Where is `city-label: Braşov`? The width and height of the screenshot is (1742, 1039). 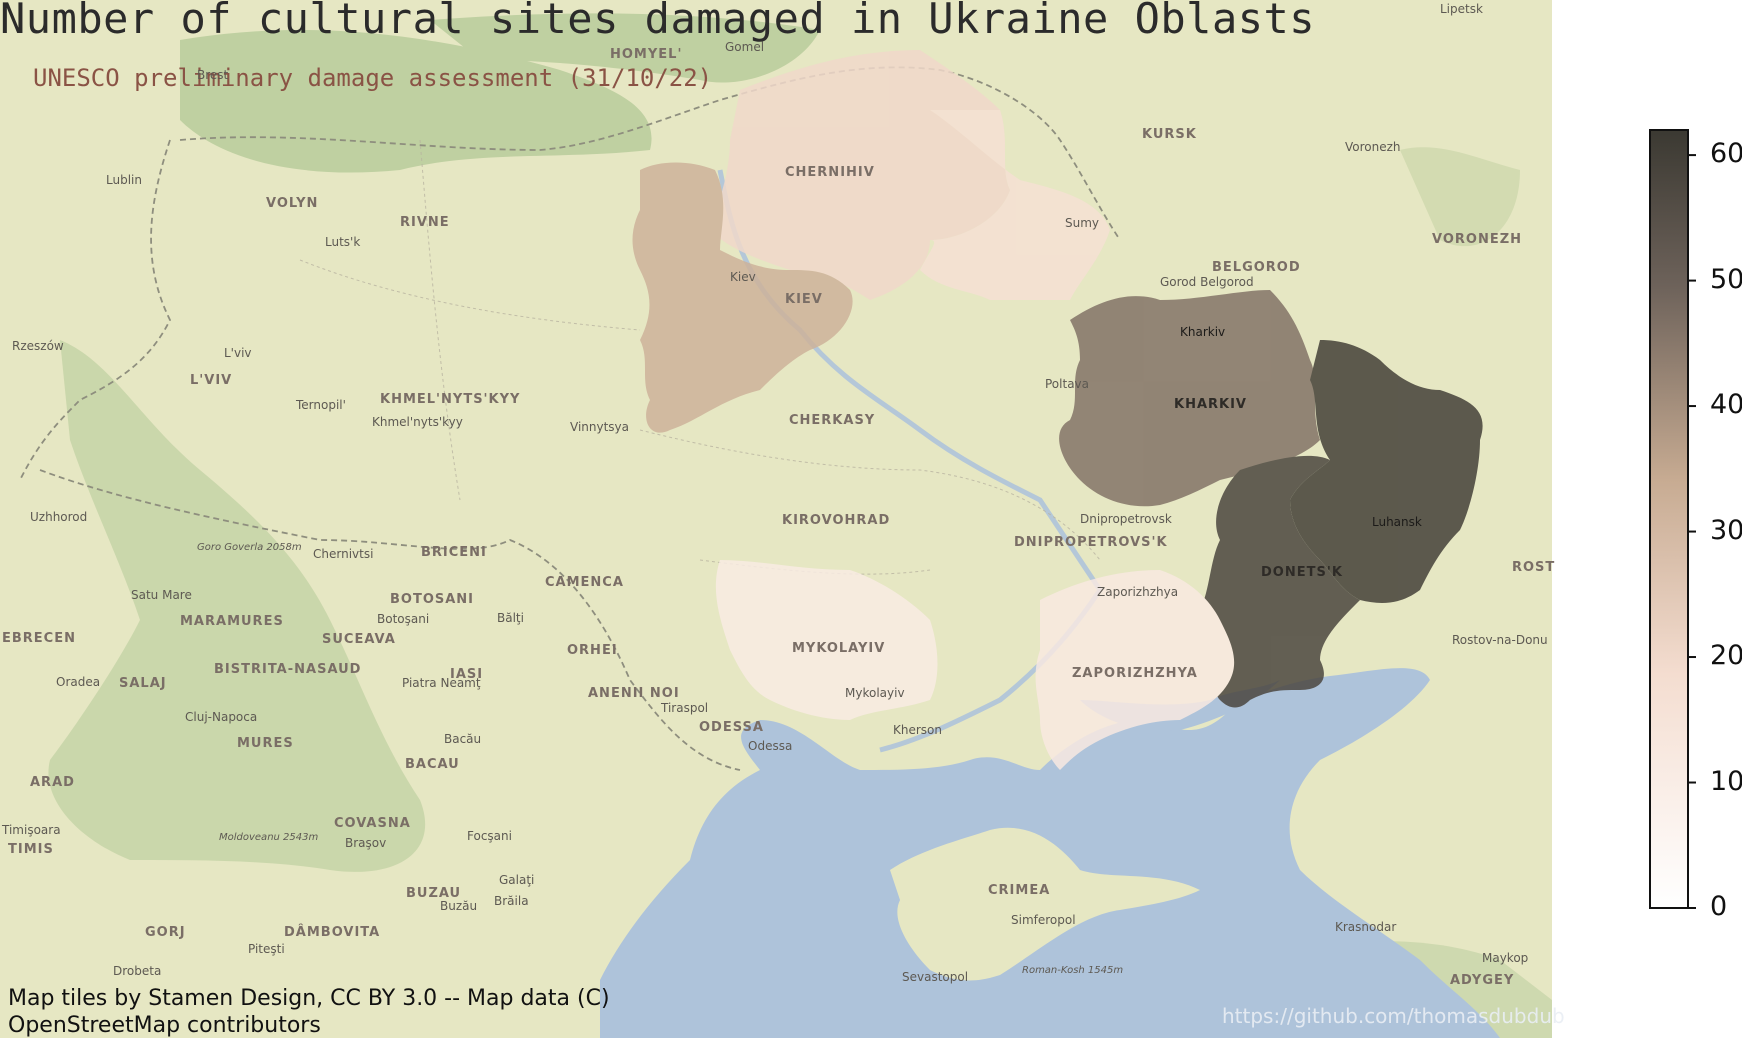
city-label: Braşov is located at coordinates (366, 843).